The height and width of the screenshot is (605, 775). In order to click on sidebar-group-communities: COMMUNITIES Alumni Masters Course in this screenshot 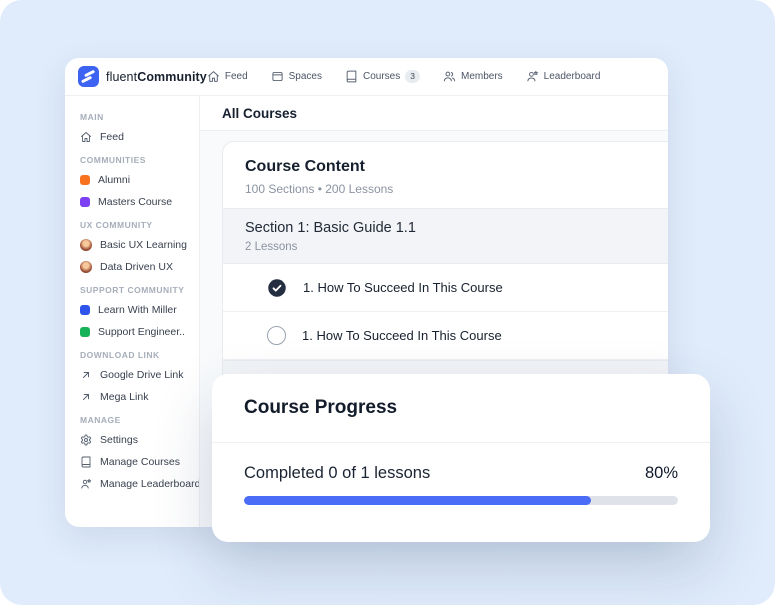, I will do `click(135, 184)`.